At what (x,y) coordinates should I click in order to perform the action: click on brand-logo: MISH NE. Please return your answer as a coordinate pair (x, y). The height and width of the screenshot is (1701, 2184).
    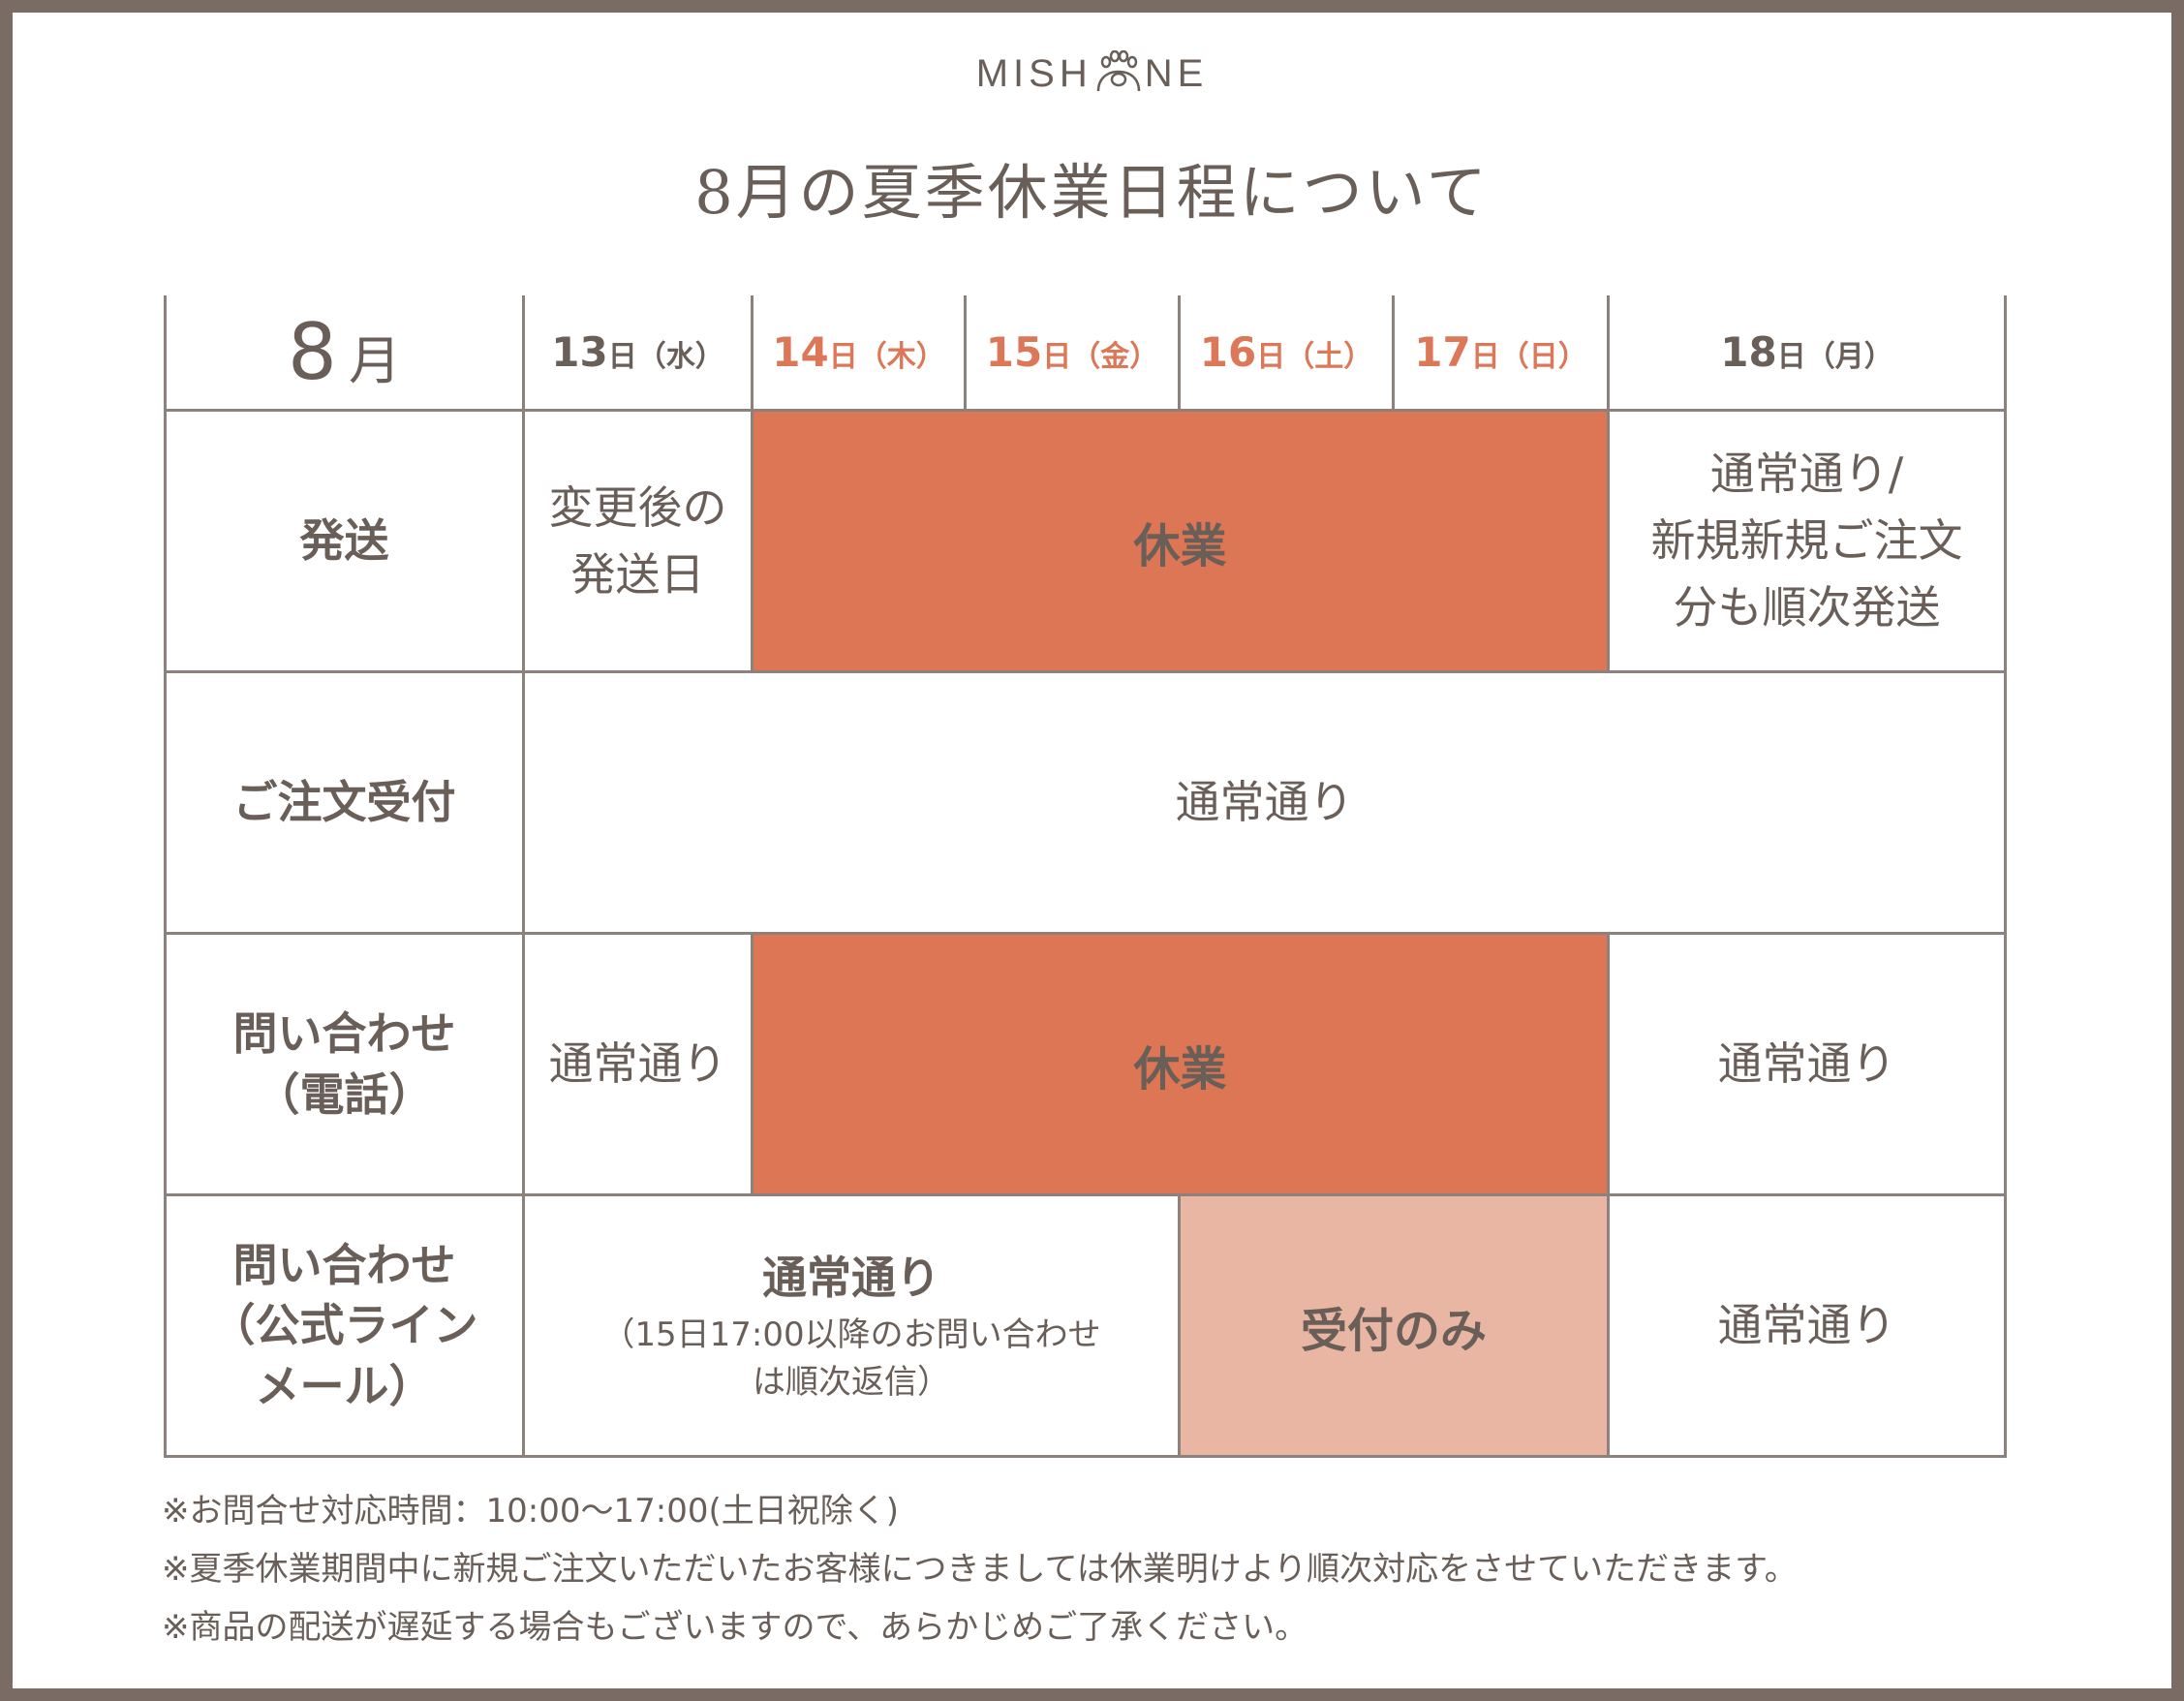
    Looking at the image, I should click on (1092, 73).